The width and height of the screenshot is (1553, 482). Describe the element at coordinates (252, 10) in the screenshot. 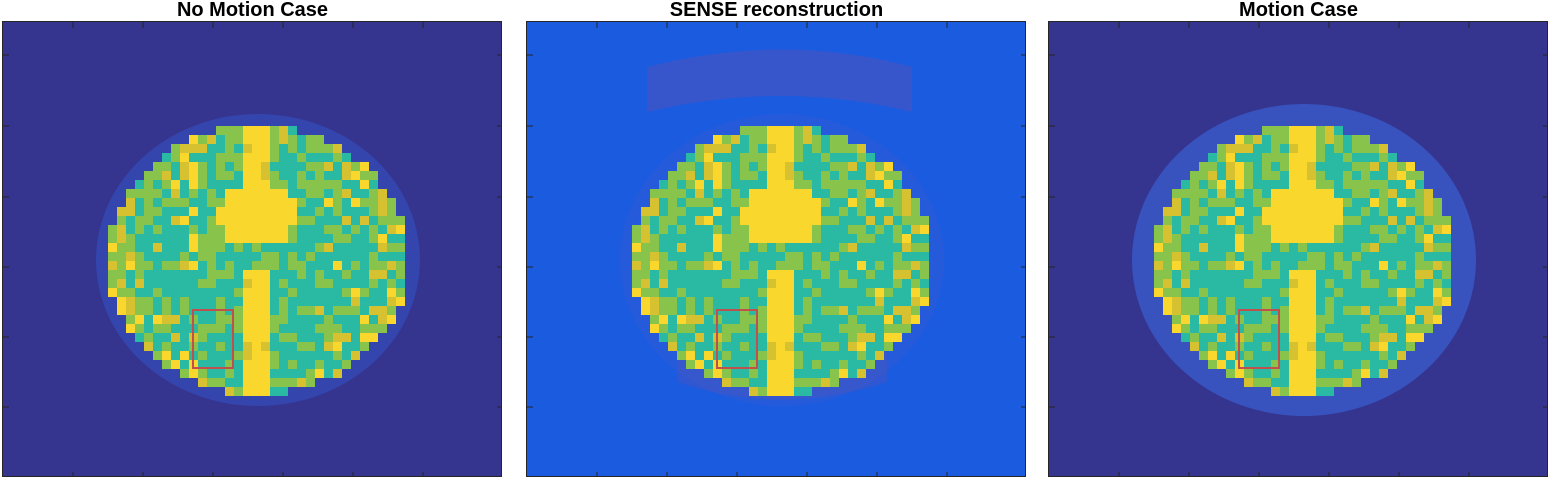

I see `panel-title: No Motion Case` at that location.